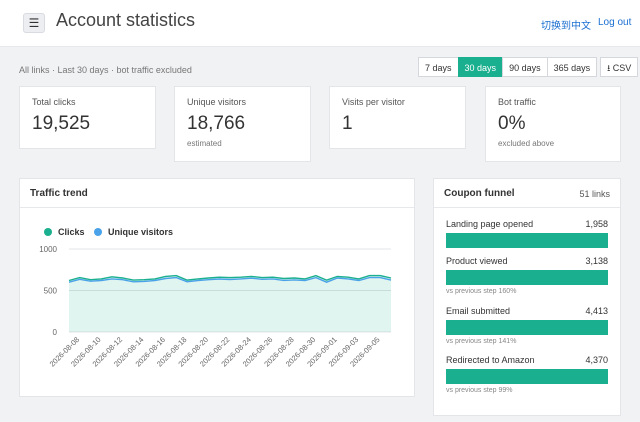  Describe the element at coordinates (490, 360) in the screenshot. I see `funnel-step-label: Redirected to Amazon` at that location.